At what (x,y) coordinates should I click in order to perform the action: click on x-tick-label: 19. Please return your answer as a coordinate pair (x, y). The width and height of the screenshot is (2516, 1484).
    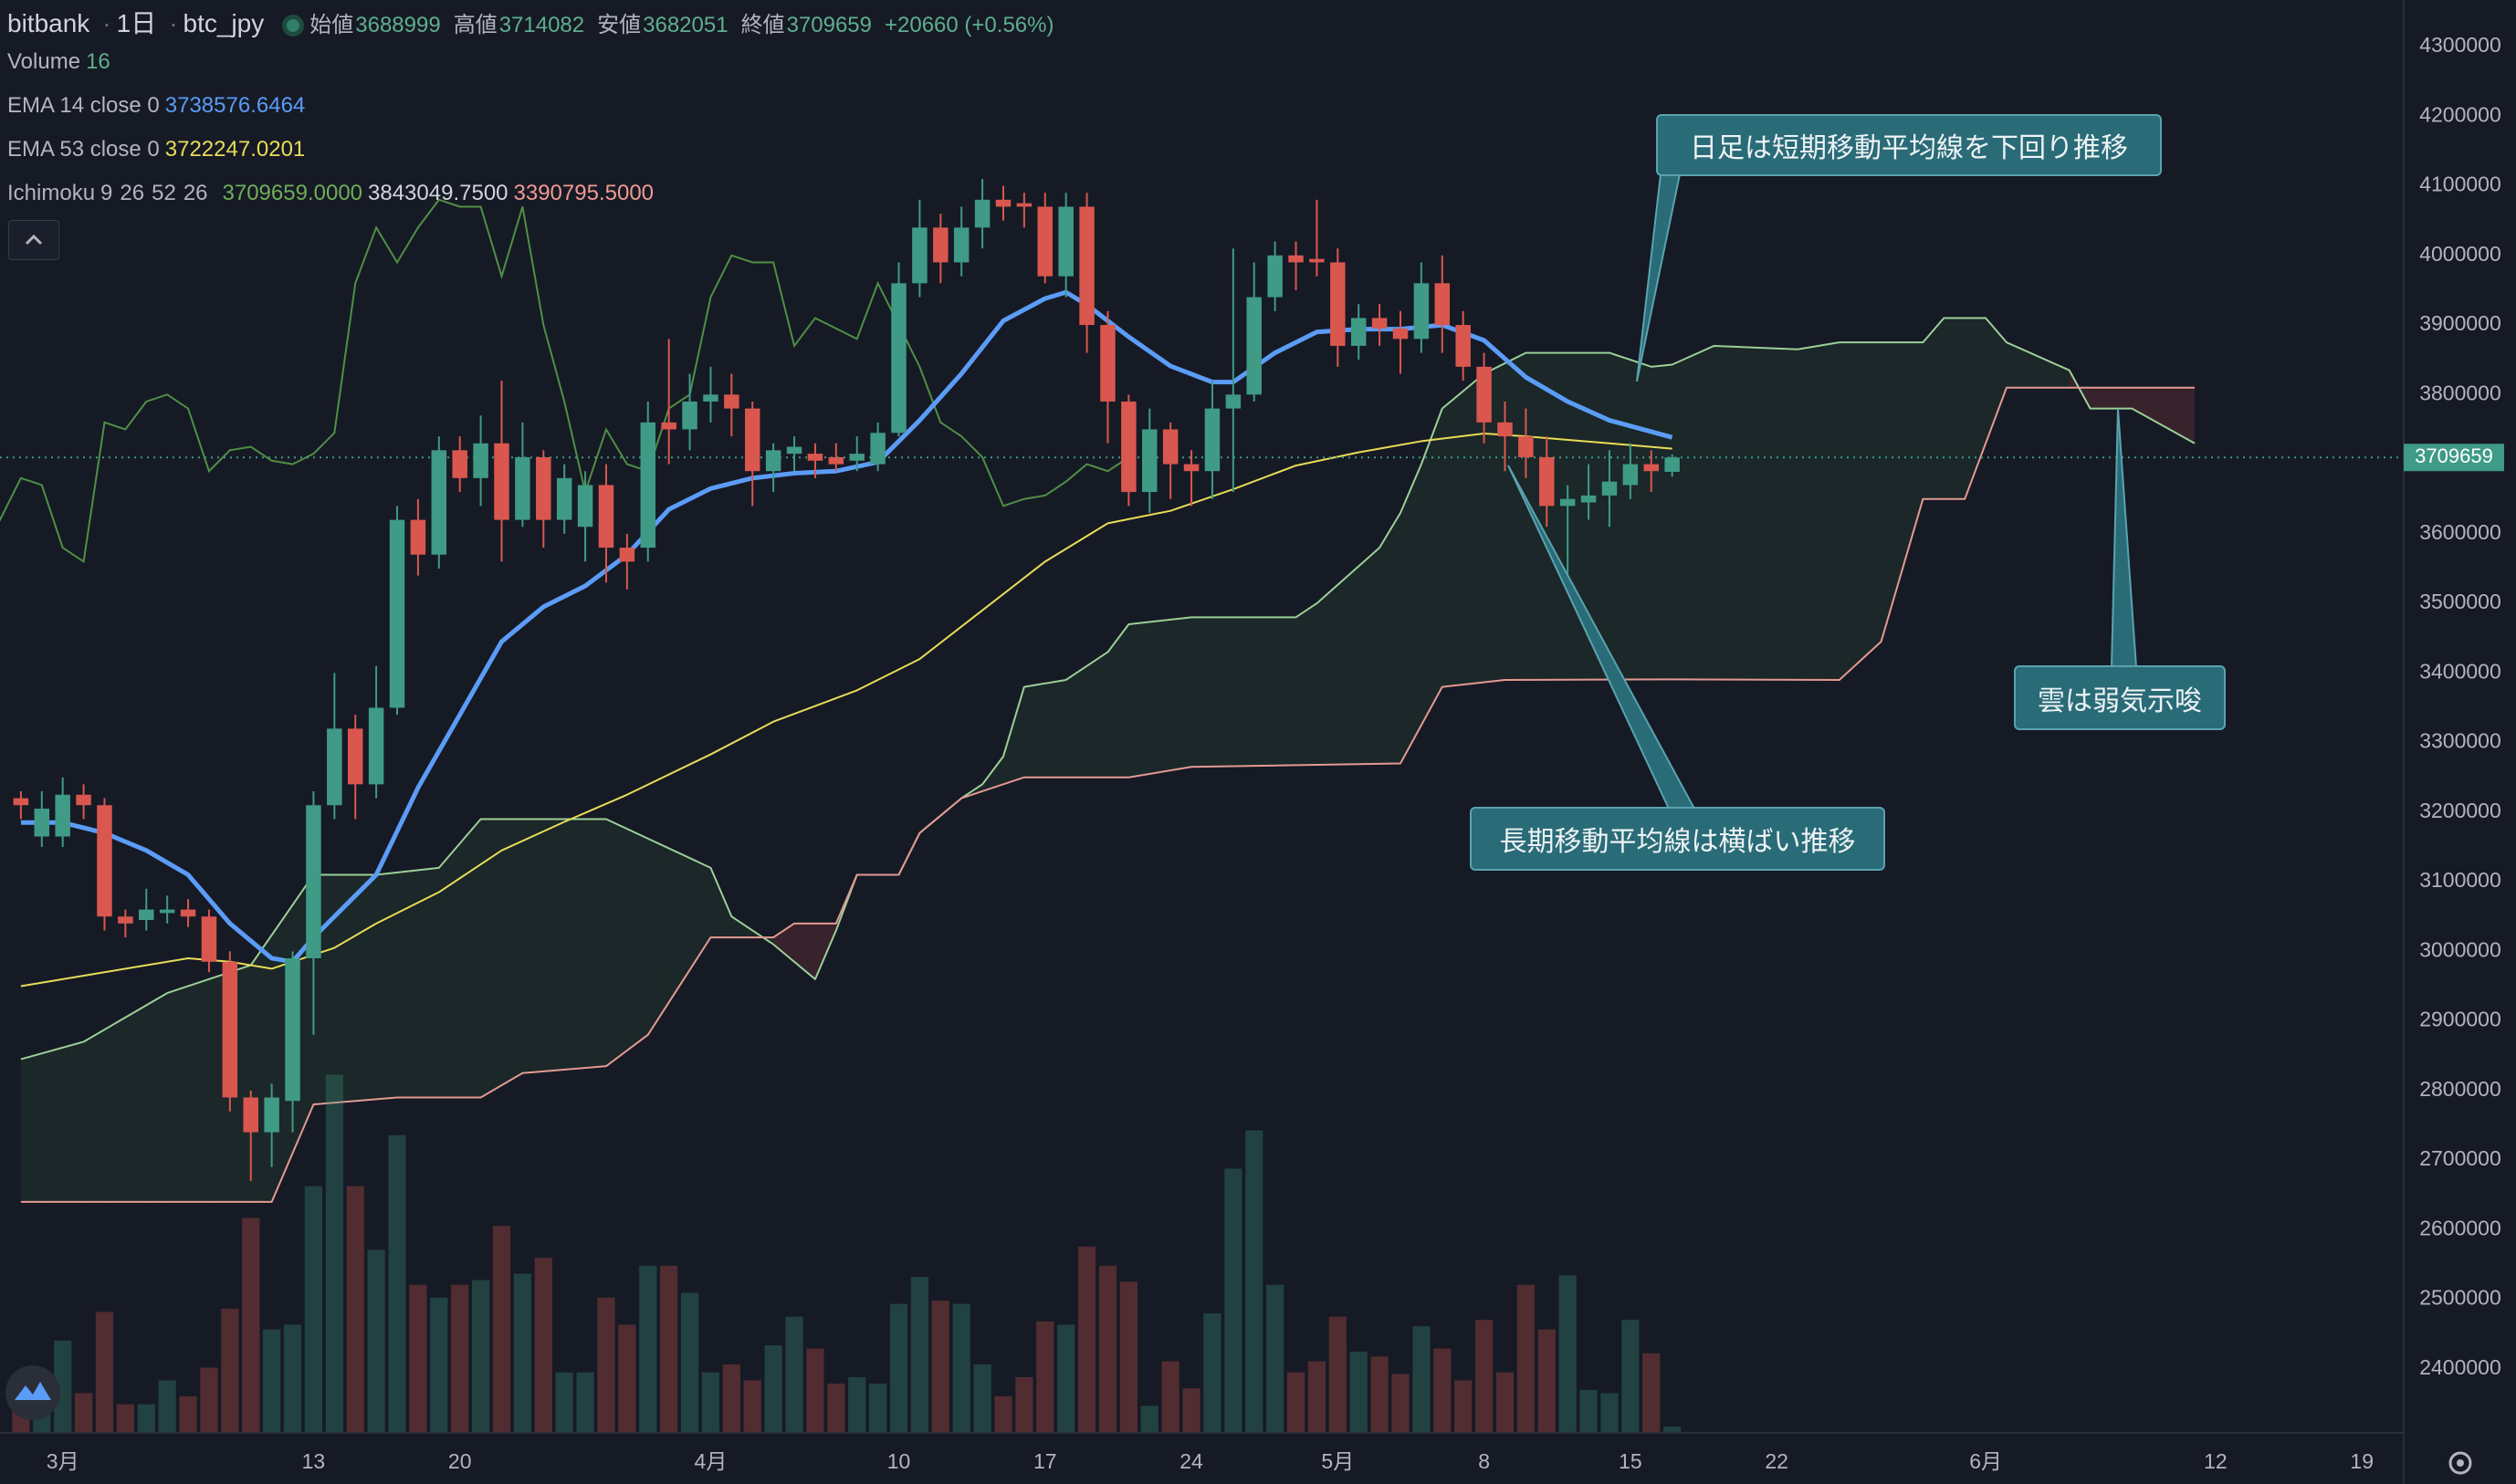
    Looking at the image, I should click on (2362, 1461).